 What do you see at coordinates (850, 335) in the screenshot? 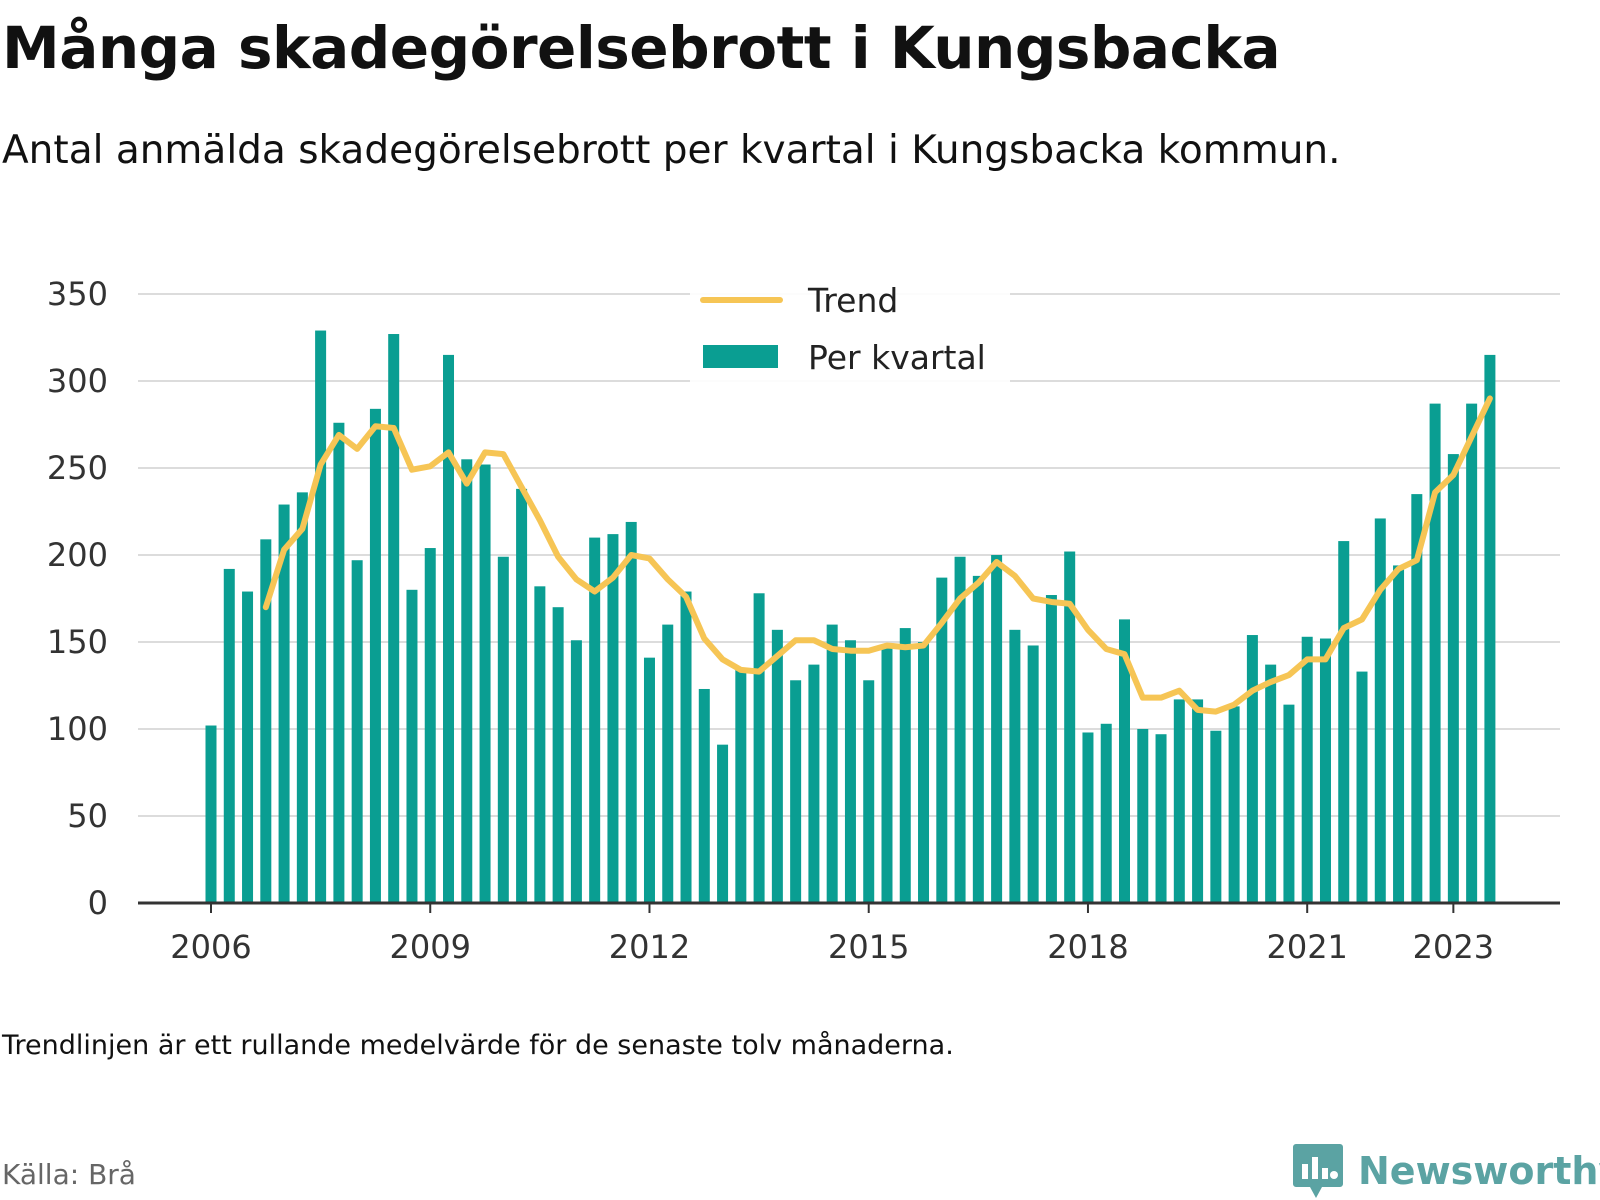
I see `legend: Trend Per kvartal` at bounding box center [850, 335].